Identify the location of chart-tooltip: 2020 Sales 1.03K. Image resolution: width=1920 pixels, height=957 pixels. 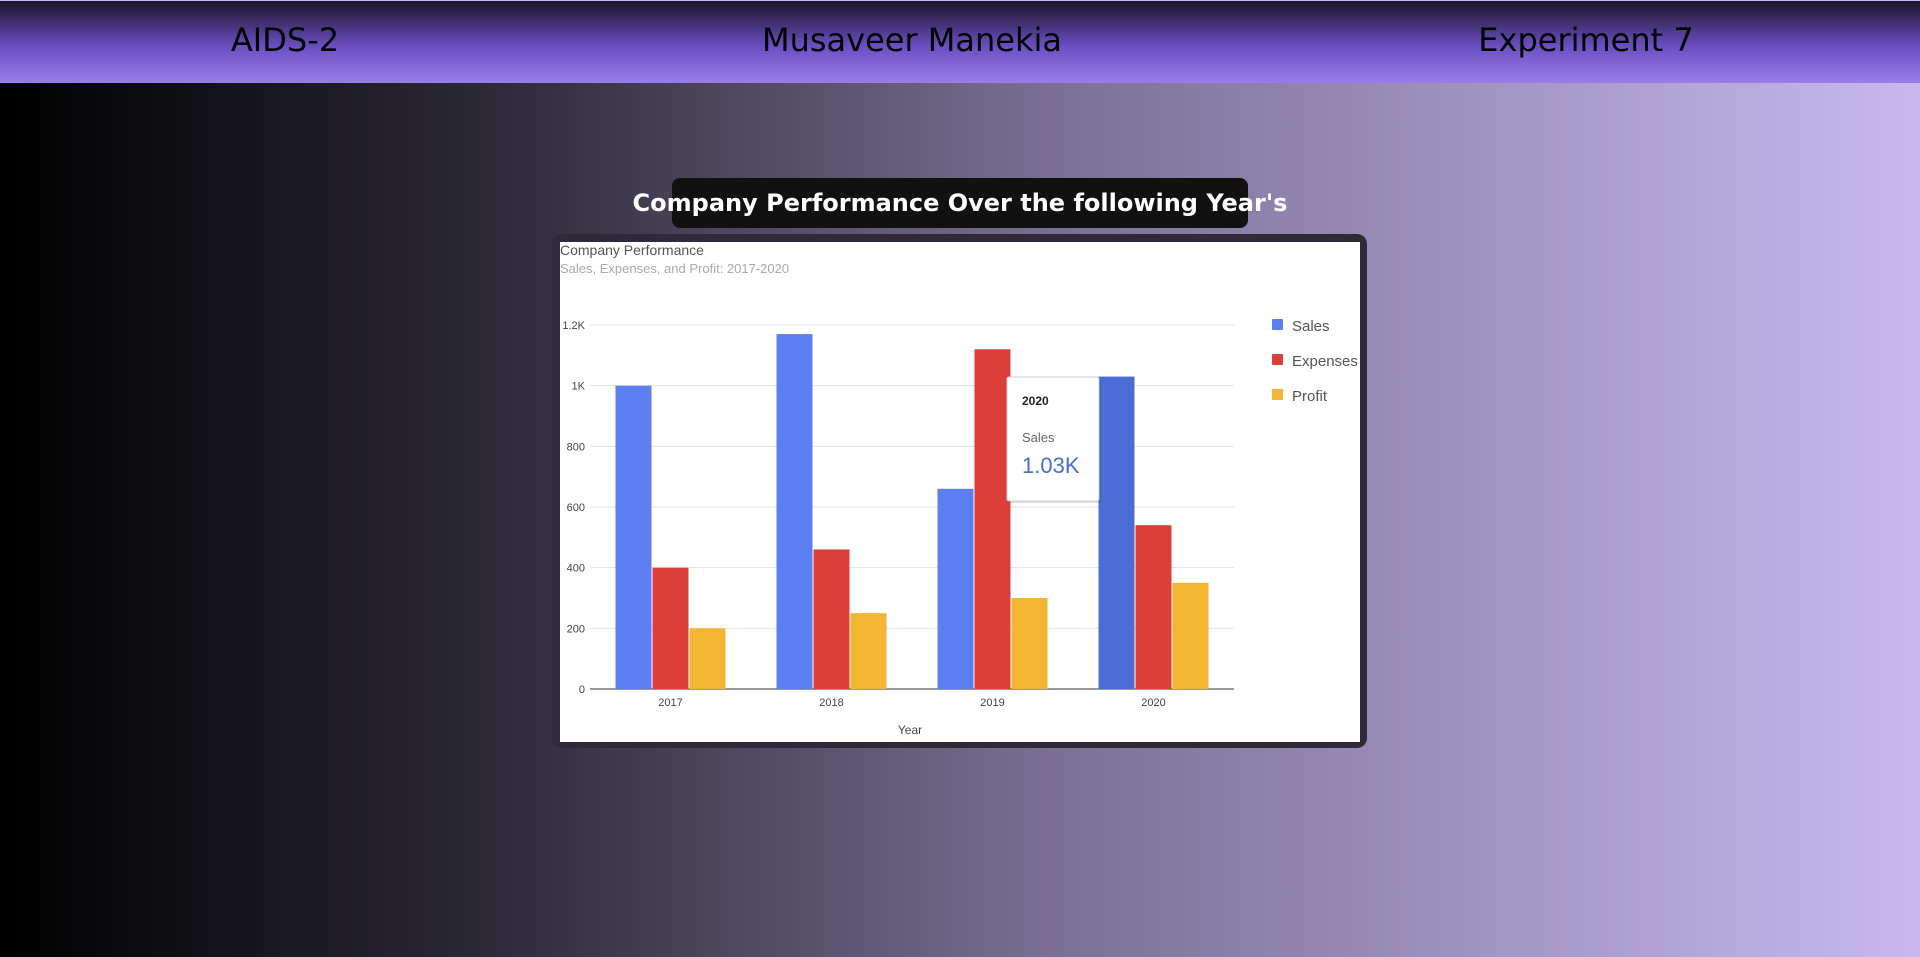
(1053, 439).